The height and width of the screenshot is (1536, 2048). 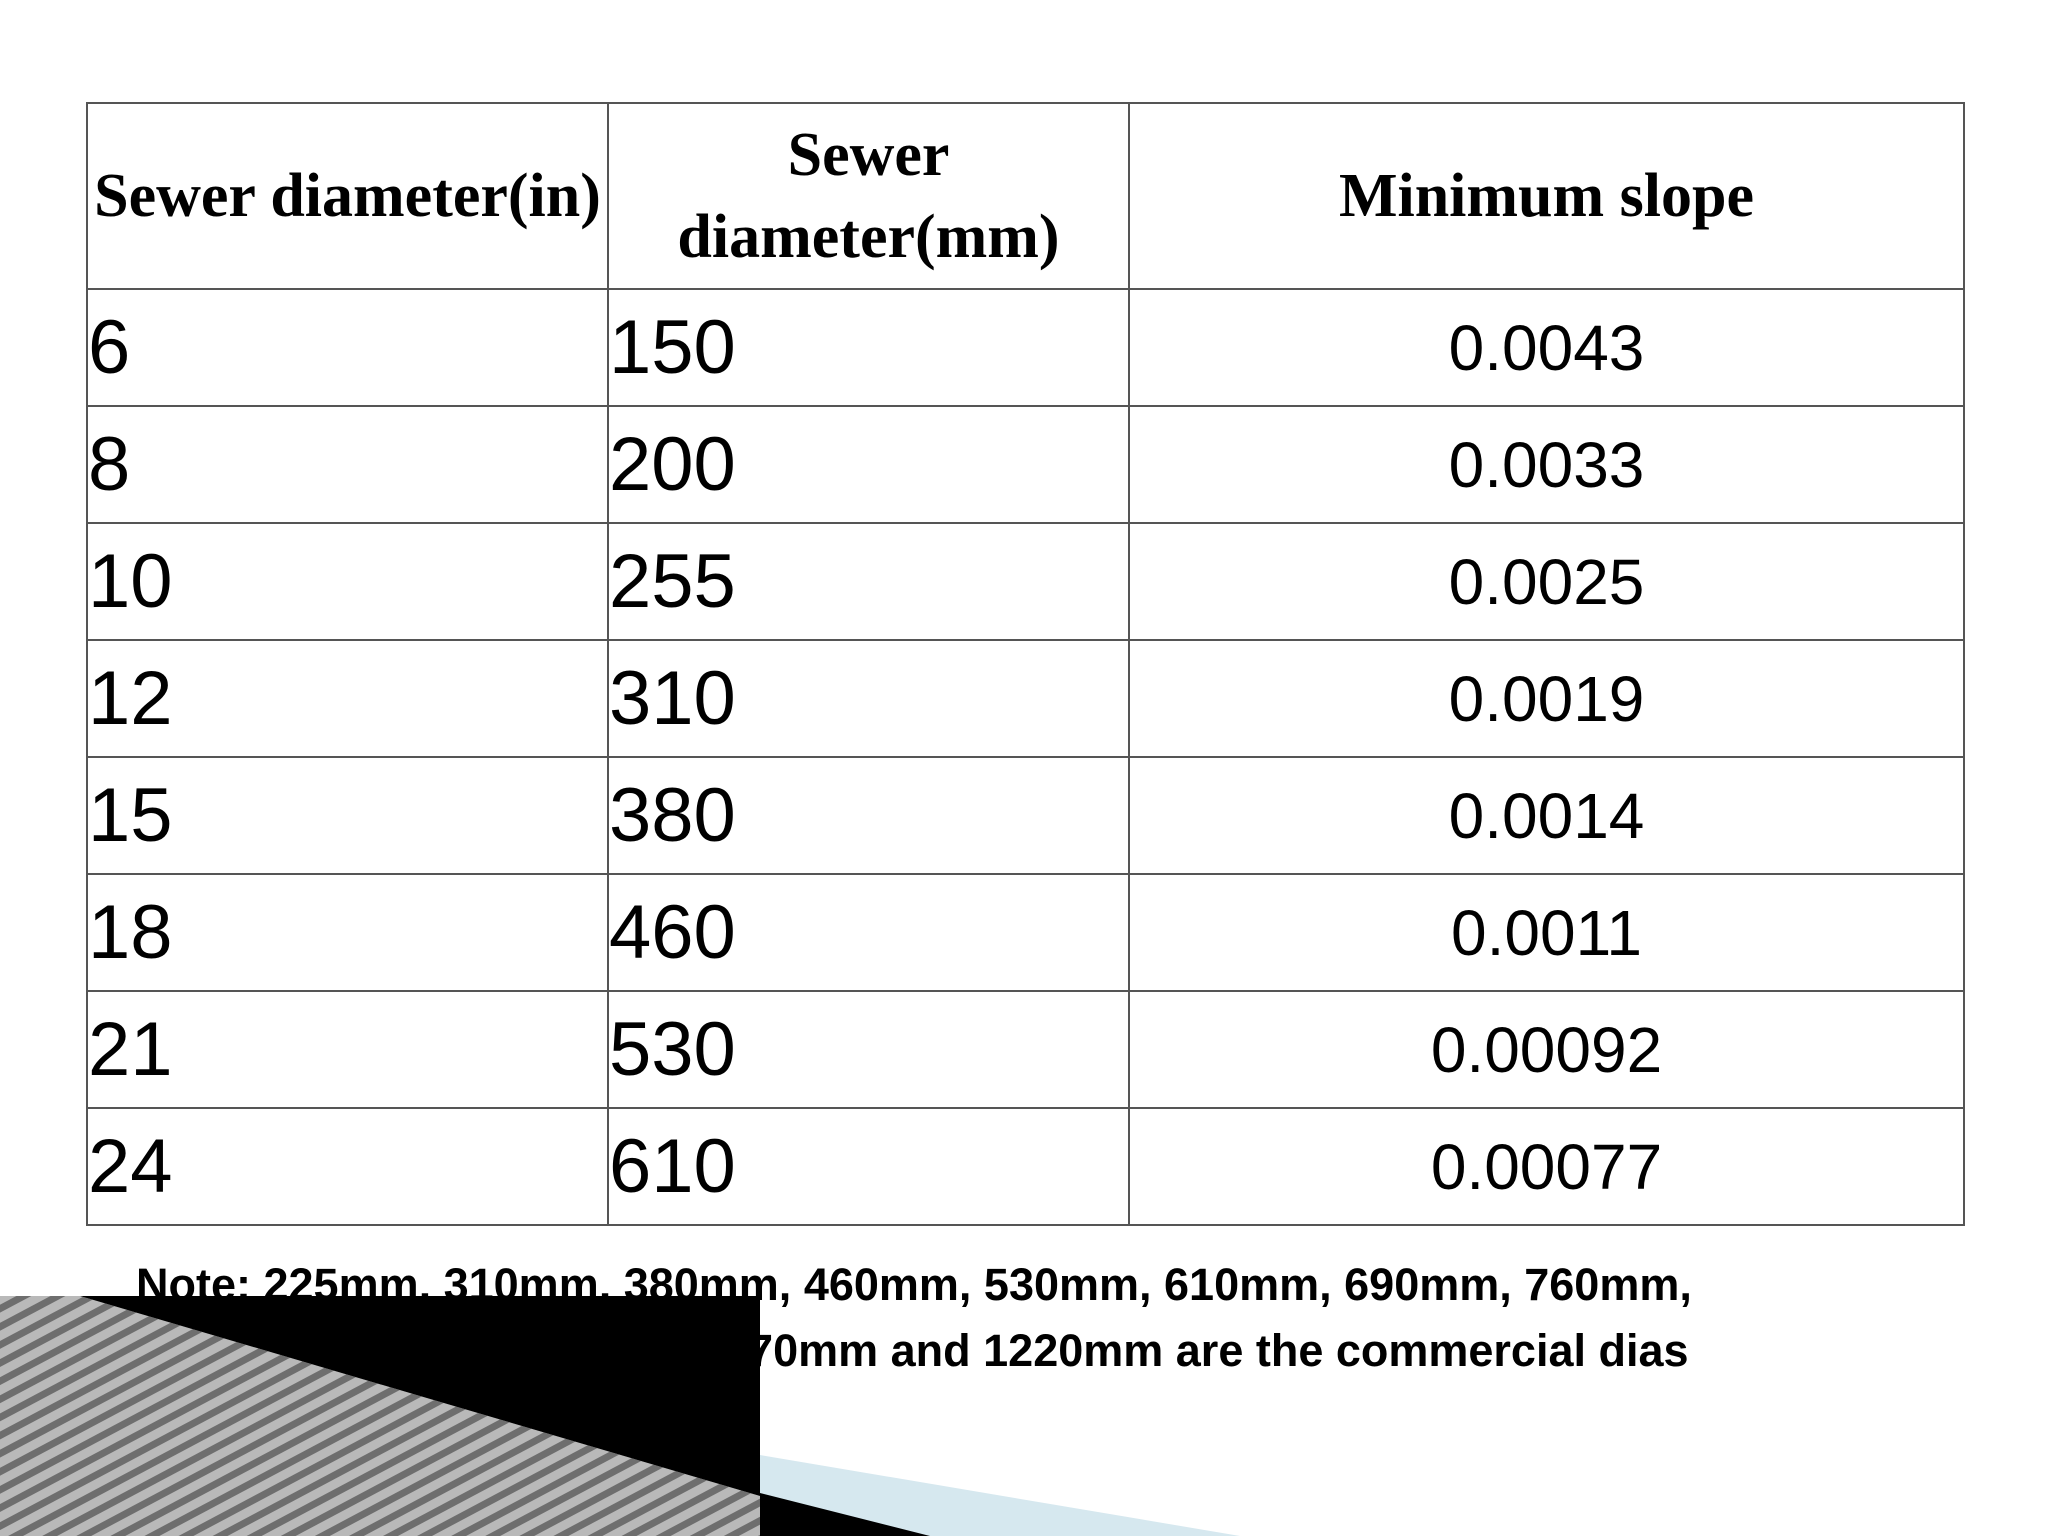 I want to click on table-row: 6 150 0.0043, so click(x=1025, y=347).